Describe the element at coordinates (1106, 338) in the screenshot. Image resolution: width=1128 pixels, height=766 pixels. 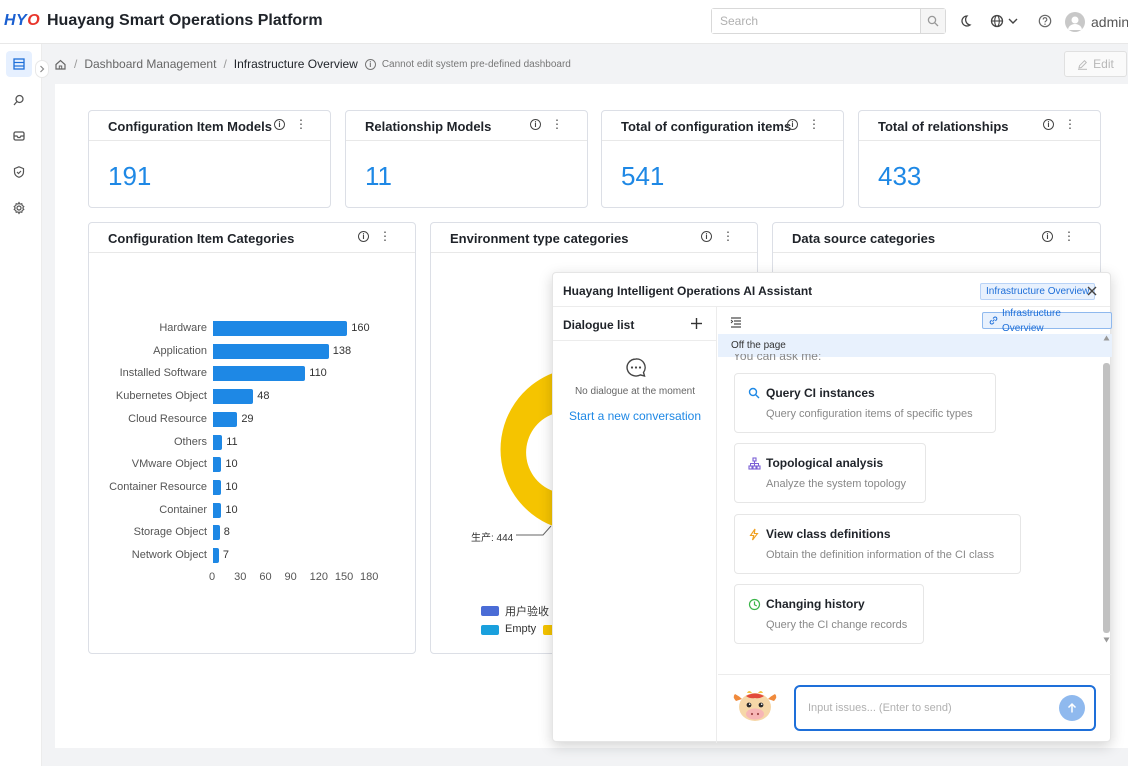
I see `scroll-up-icon` at that location.